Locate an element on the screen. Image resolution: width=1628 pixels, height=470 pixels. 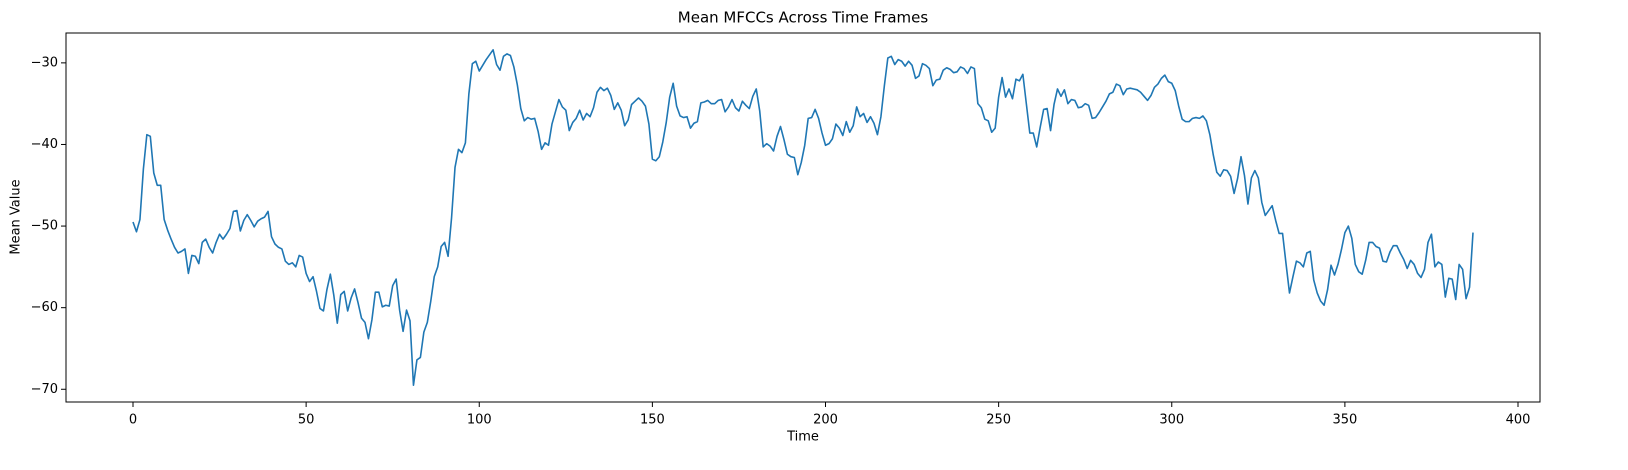
x-tick-label: 100 is located at coordinates (479, 420).